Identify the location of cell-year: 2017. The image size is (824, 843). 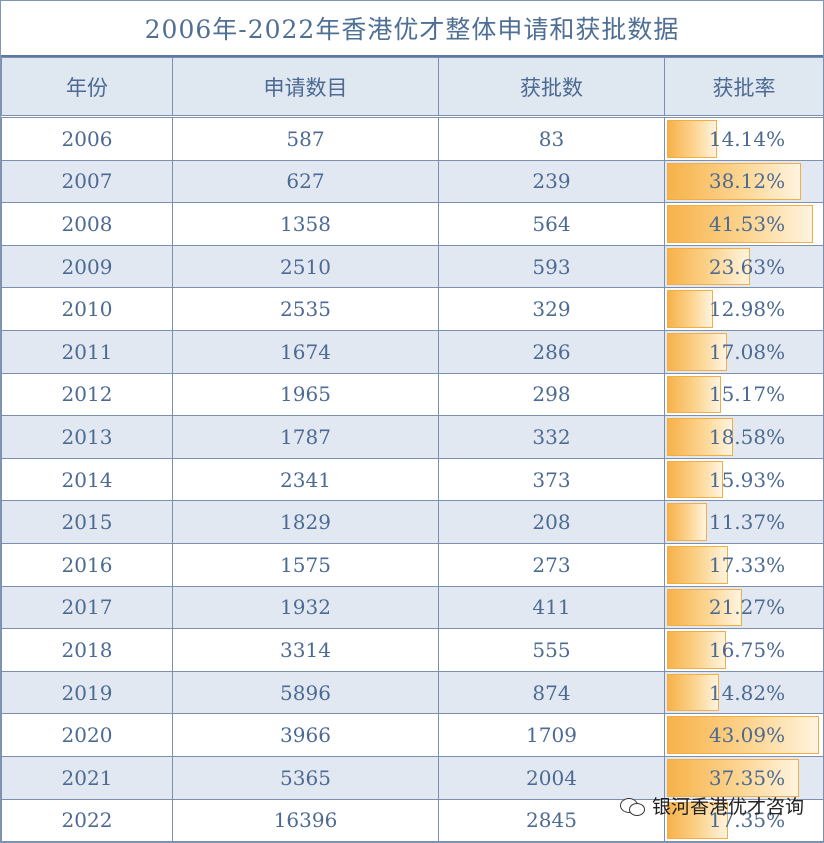
(87, 607).